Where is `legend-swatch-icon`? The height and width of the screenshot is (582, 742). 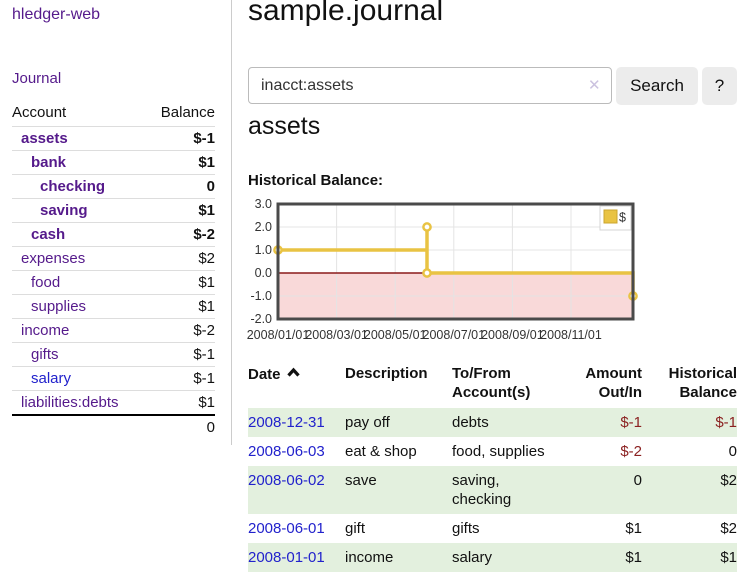 legend-swatch-icon is located at coordinates (610, 216).